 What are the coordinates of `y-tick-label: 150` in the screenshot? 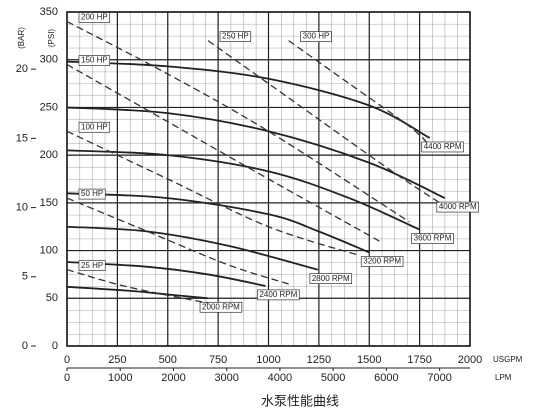 It's located at (49, 203).